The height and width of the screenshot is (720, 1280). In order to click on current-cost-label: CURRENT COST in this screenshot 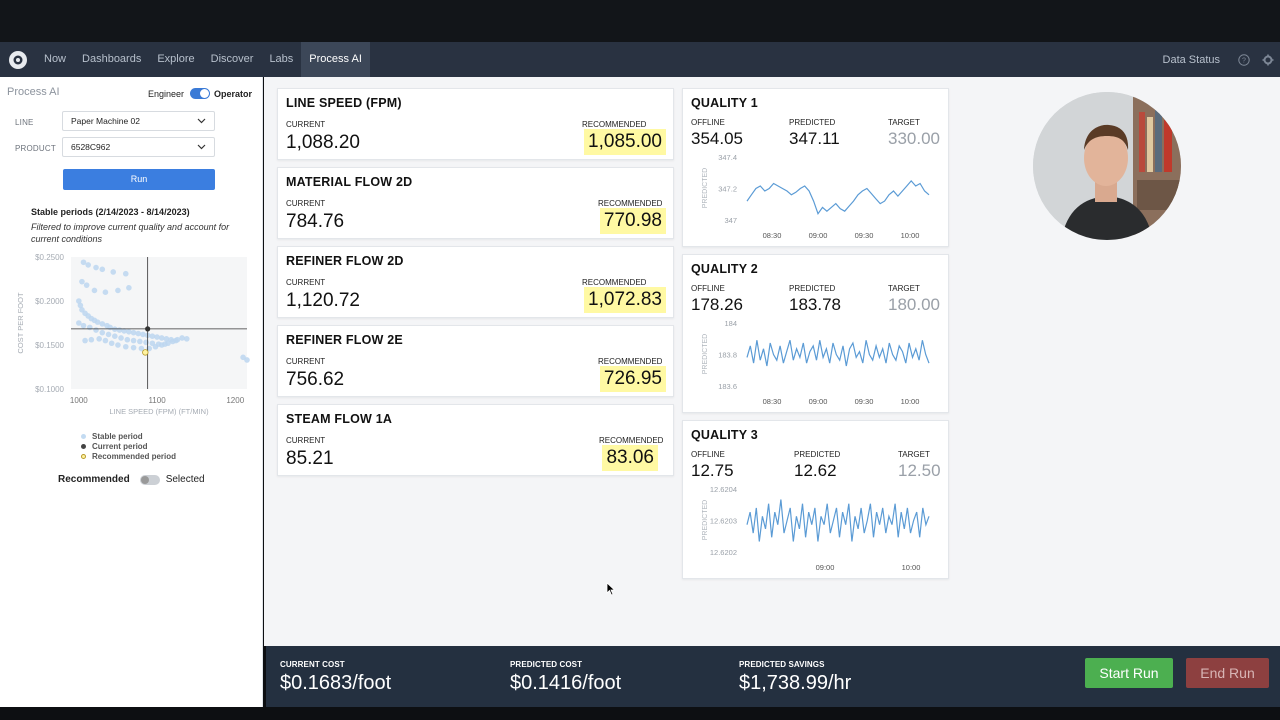, I will do `click(312, 664)`.